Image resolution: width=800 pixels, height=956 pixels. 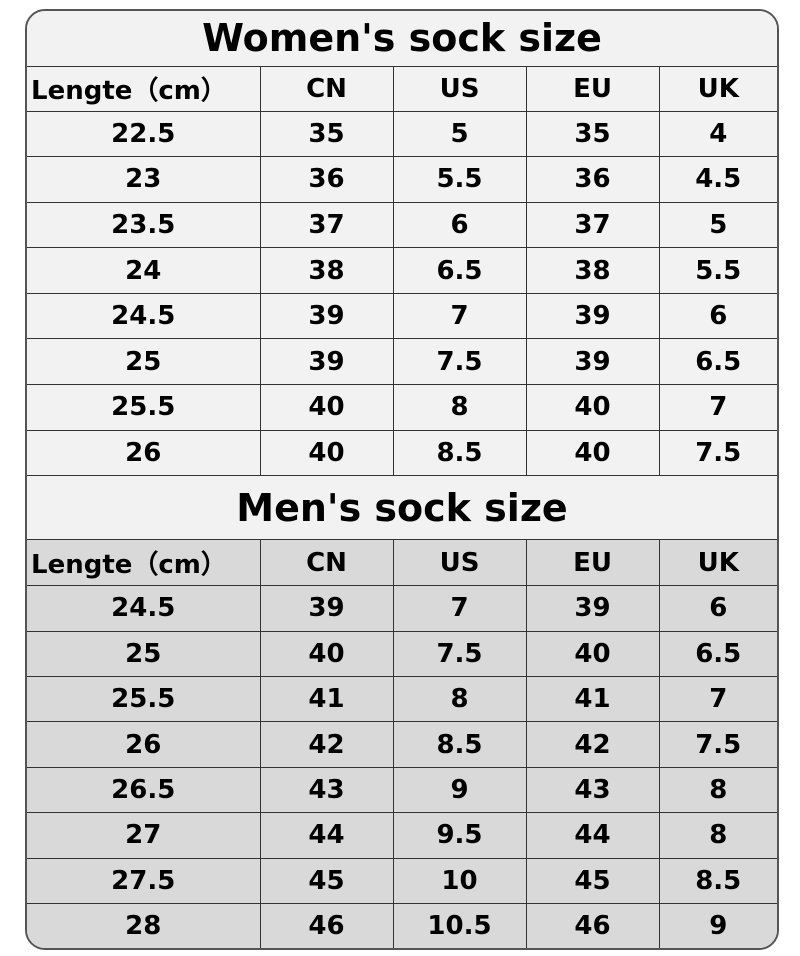 What do you see at coordinates (402, 407) in the screenshot?
I see `table-row: 25.5 40 8 40 7` at bounding box center [402, 407].